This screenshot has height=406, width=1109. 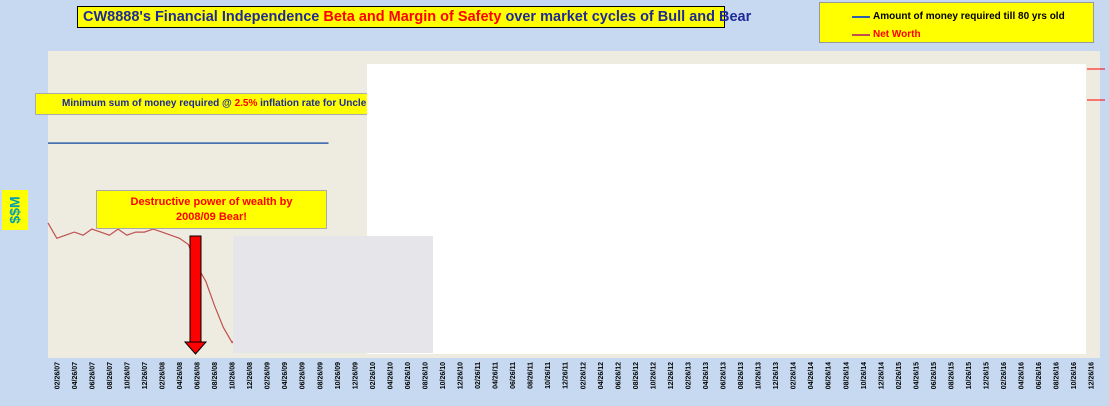 What do you see at coordinates (759, 375) in the screenshot?
I see `x-tick-label: 10/26/13` at bounding box center [759, 375].